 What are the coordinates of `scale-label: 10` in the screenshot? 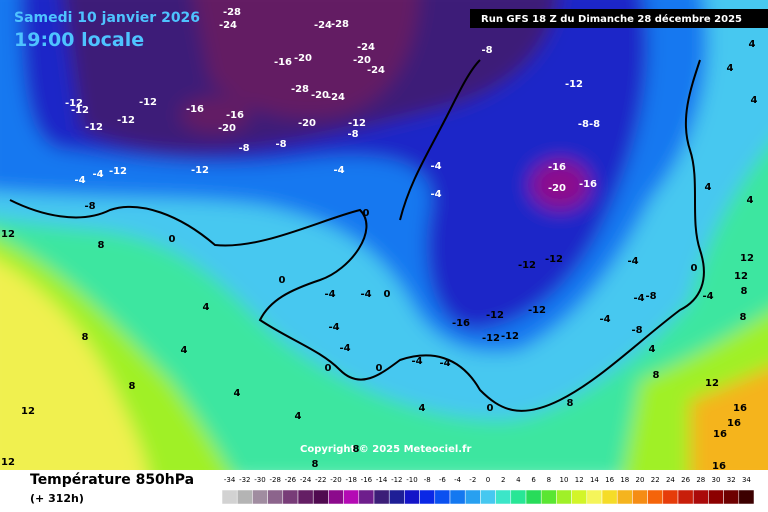 It's located at (564, 480).